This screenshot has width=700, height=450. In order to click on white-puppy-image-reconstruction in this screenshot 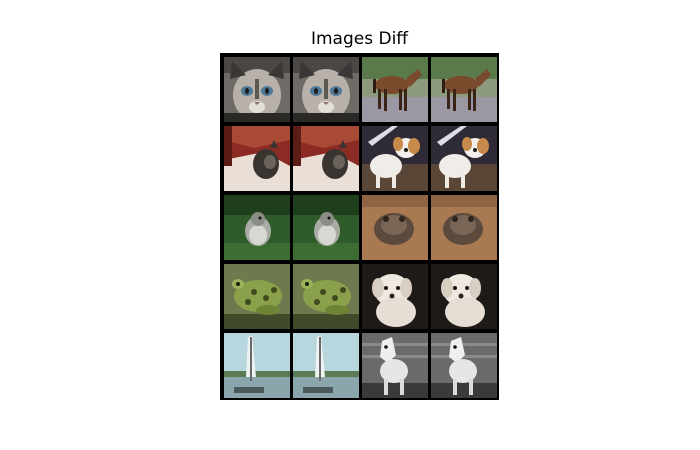, I will do `click(464, 296)`.